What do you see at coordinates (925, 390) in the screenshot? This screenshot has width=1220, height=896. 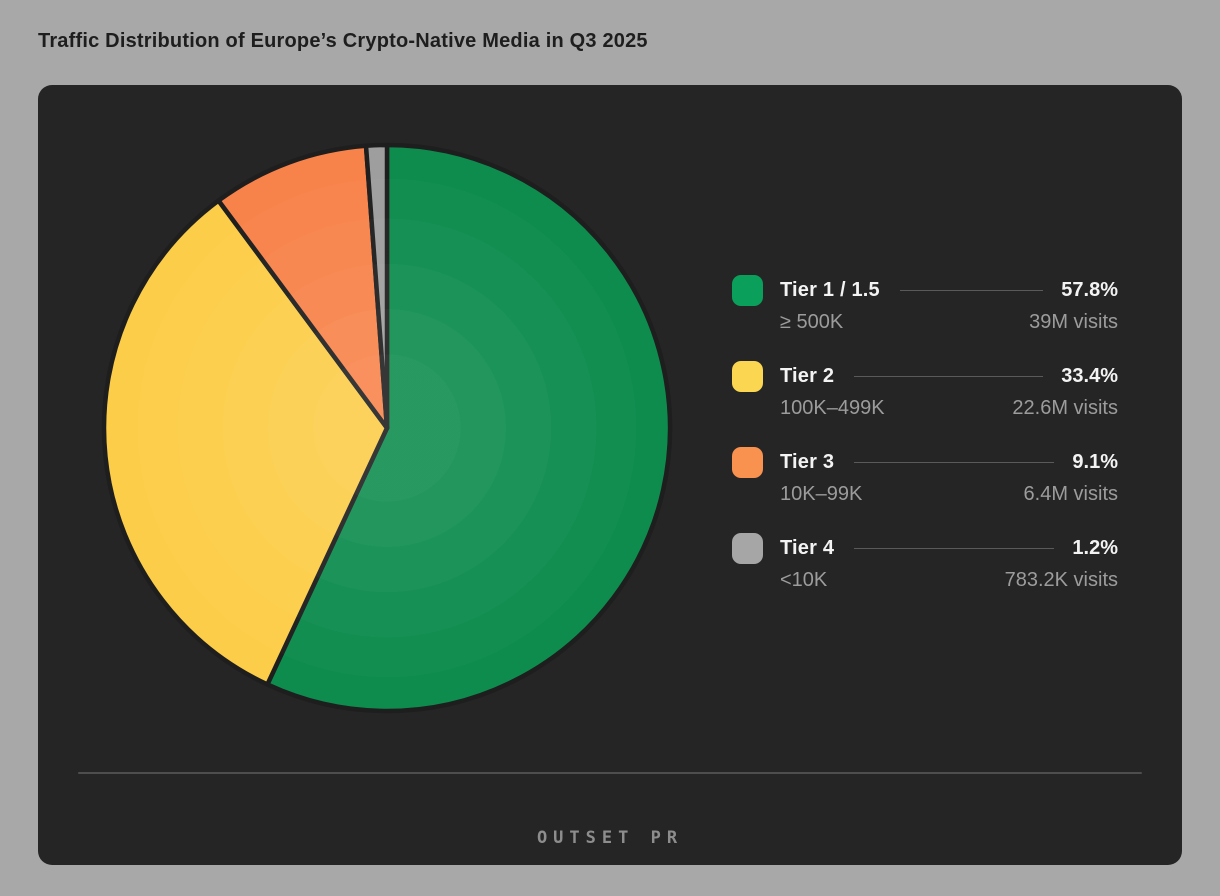 I see `legend-item-tier-2: Tier 2 33.4% 100K–499K 22.6M visits` at bounding box center [925, 390].